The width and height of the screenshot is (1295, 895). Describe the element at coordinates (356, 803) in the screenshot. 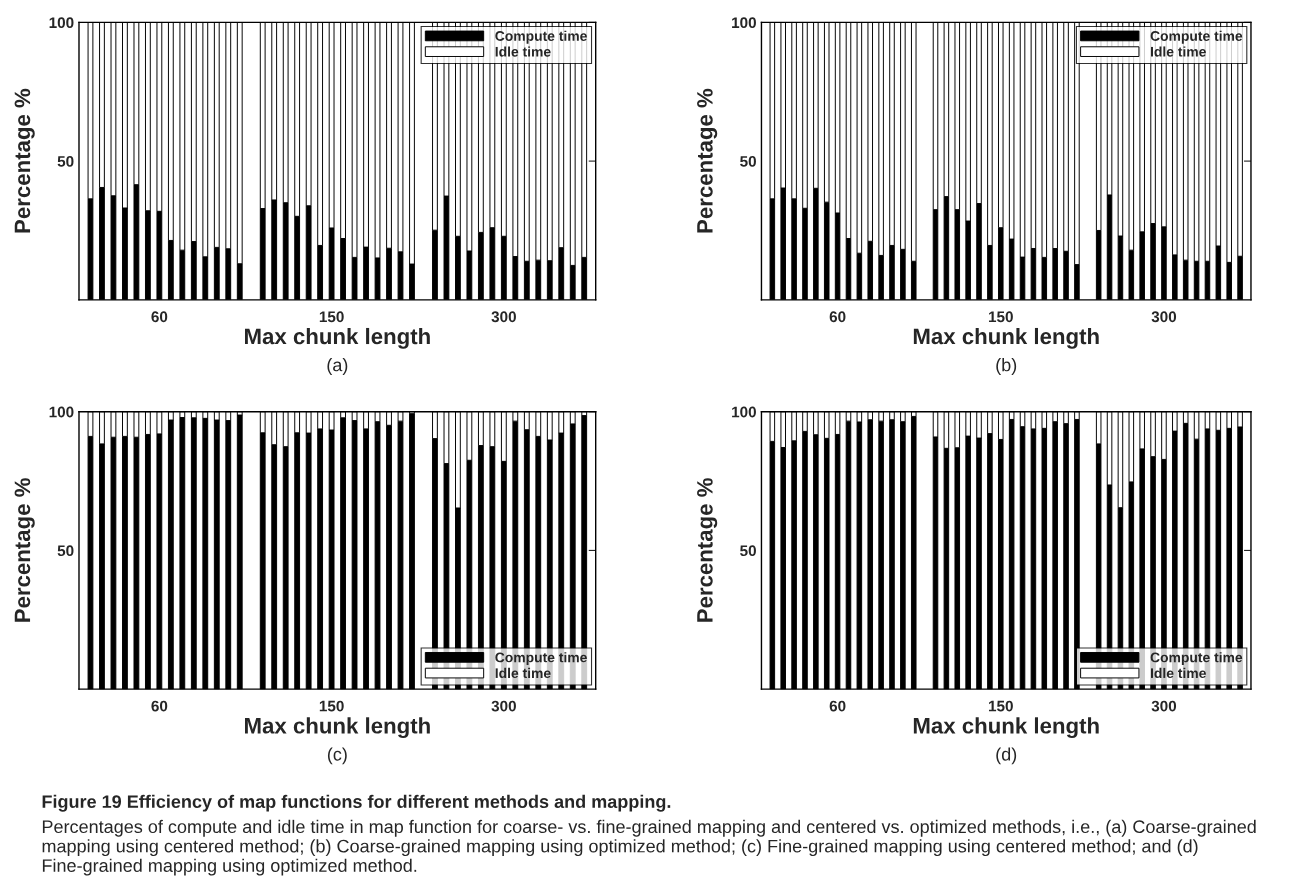

I see `caption: Figure 19 Efficiency of map functions for different methods and mapping.` at that location.